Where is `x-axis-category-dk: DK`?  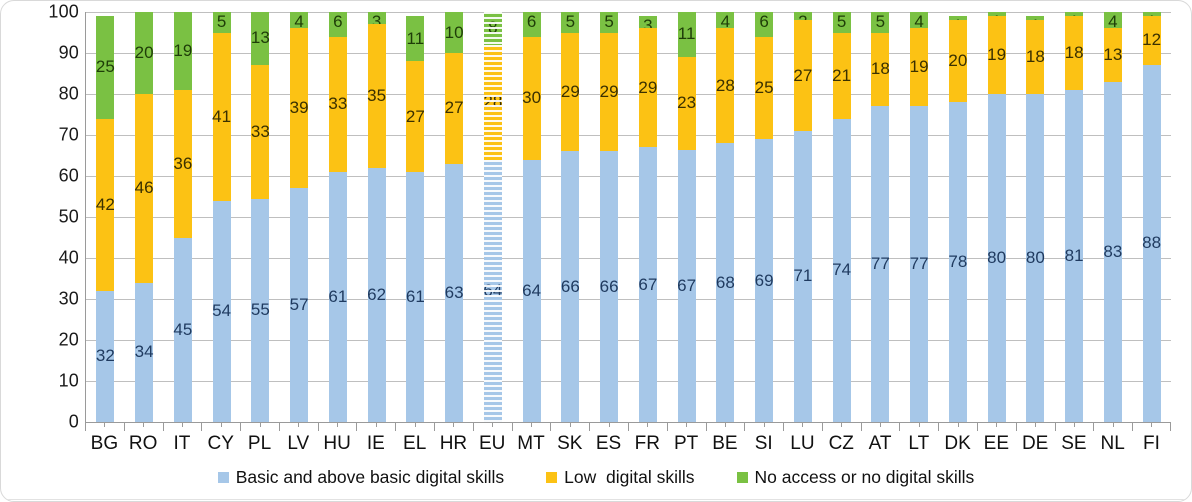 x-axis-category-dk: DK is located at coordinates (957, 439).